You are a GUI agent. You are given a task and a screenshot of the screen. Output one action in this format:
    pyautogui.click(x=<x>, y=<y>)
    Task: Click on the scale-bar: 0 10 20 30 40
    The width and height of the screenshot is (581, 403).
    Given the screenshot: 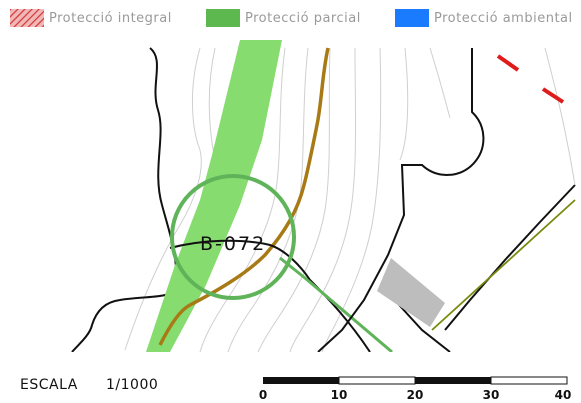 What is the action you would take?
    pyautogui.click(x=415, y=389)
    